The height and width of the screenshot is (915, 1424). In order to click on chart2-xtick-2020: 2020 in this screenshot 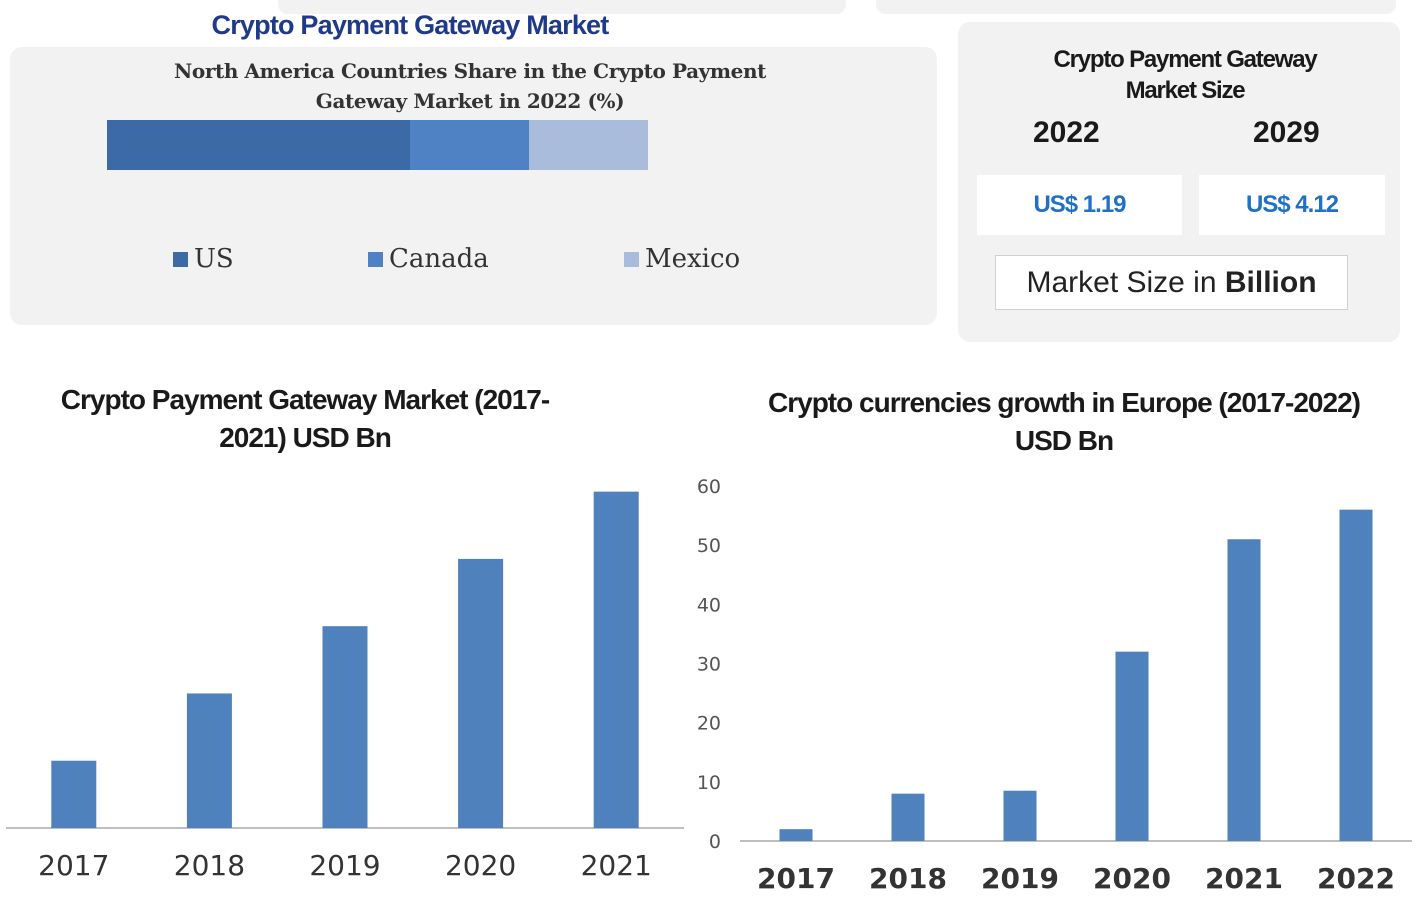, I will do `click(1132, 878)`.